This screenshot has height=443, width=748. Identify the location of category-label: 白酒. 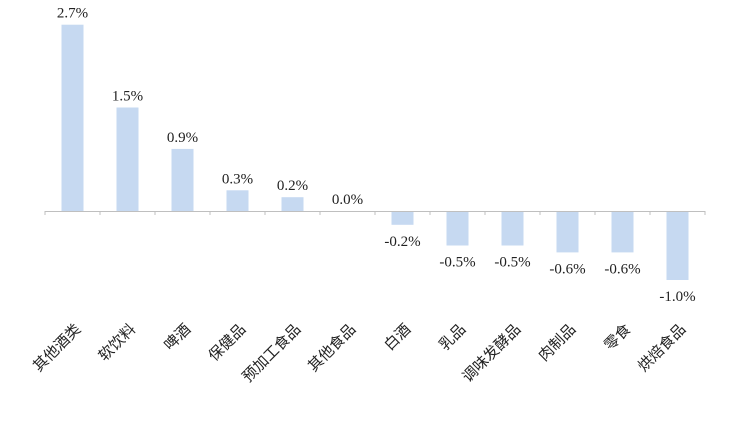
(397, 337).